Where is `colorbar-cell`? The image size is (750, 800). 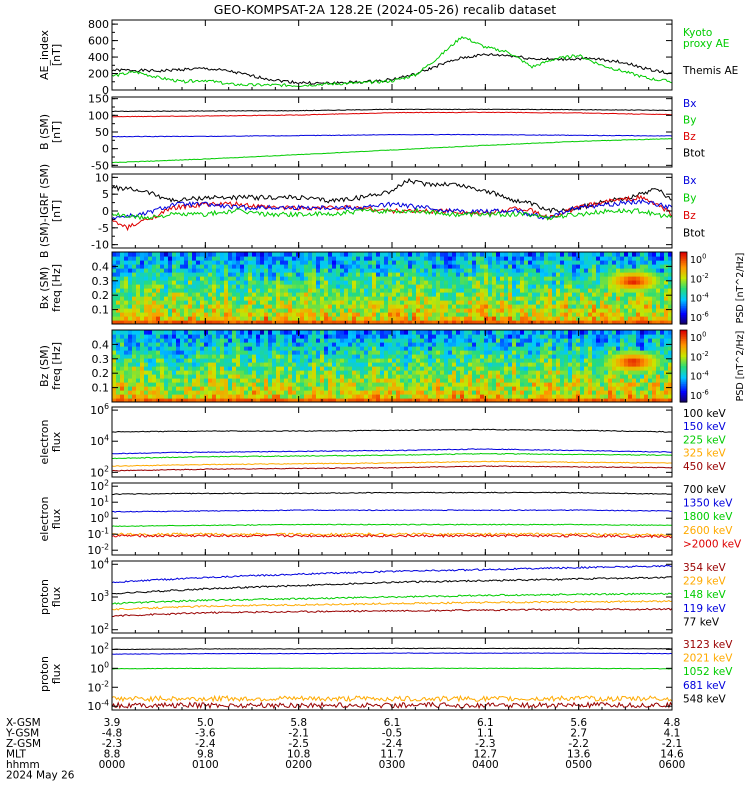
colorbar-cell is located at coordinates (683, 276).